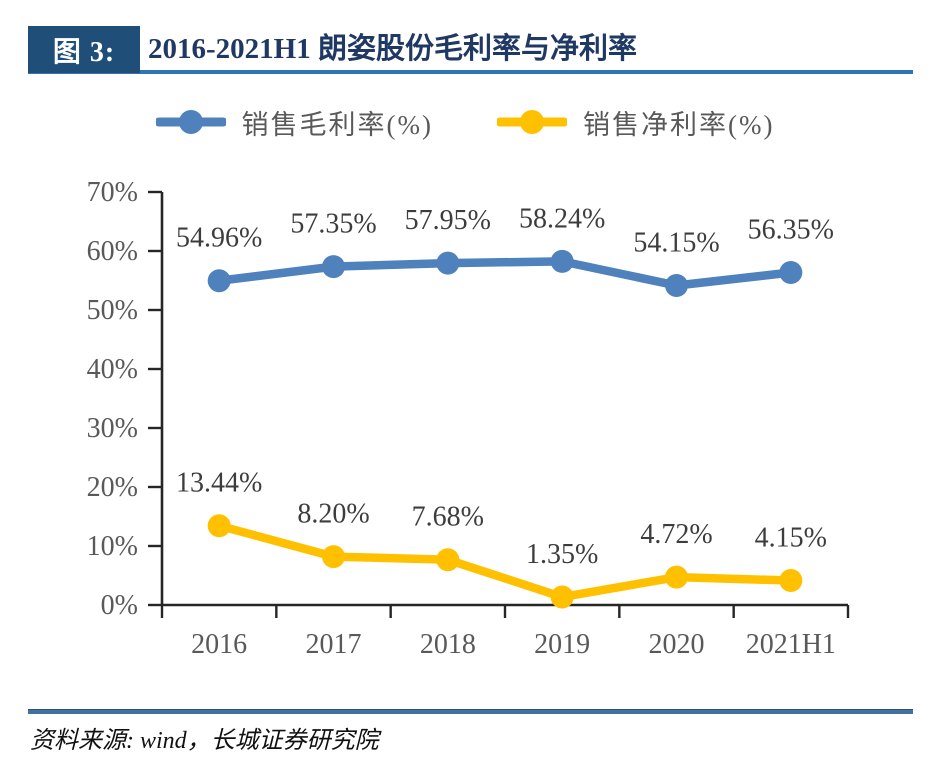 The width and height of the screenshot is (930, 762). What do you see at coordinates (112, 310) in the screenshot?
I see `y-tick-label: 50%` at bounding box center [112, 310].